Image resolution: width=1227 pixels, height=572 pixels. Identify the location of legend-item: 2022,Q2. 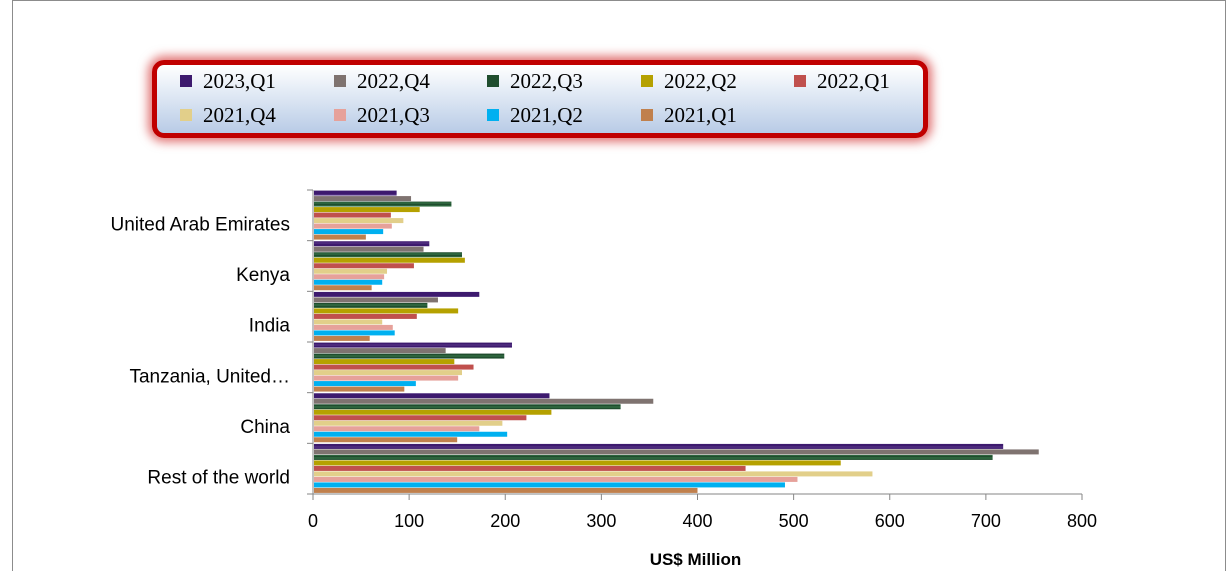
(689, 81).